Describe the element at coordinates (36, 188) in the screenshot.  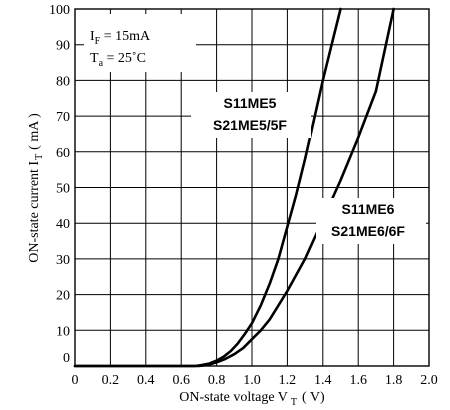
I see `y-axis-label: ON-state current IT( mA )` at that location.